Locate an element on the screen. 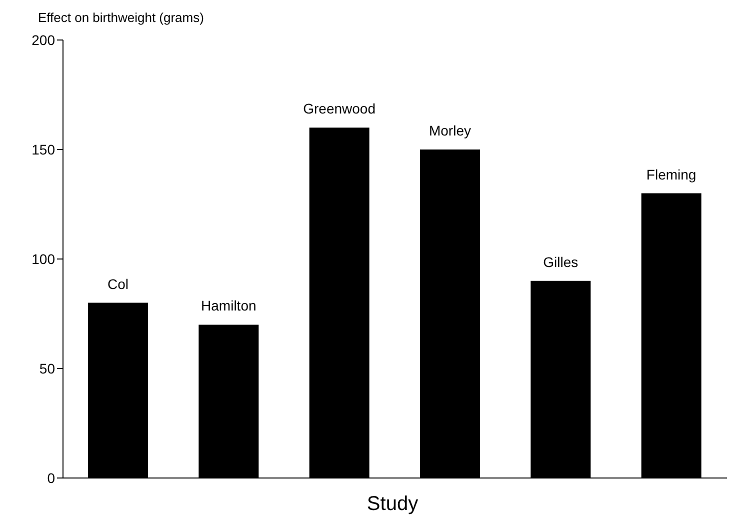  x-tick-label: Hamilton is located at coordinates (228, 306).